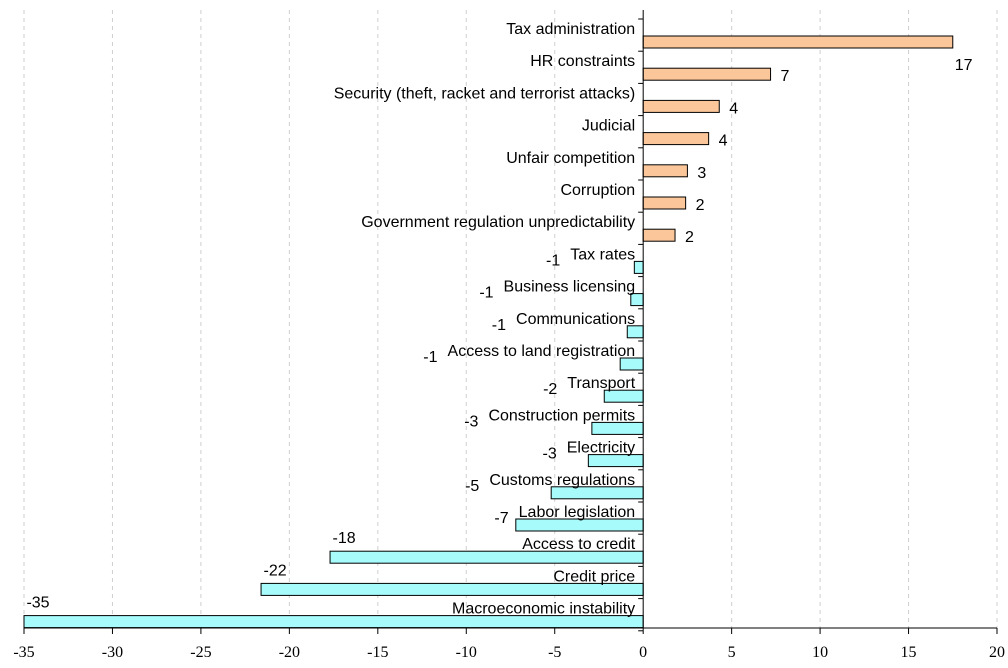  I want to click on category-label: HR constraints, so click(582, 61).